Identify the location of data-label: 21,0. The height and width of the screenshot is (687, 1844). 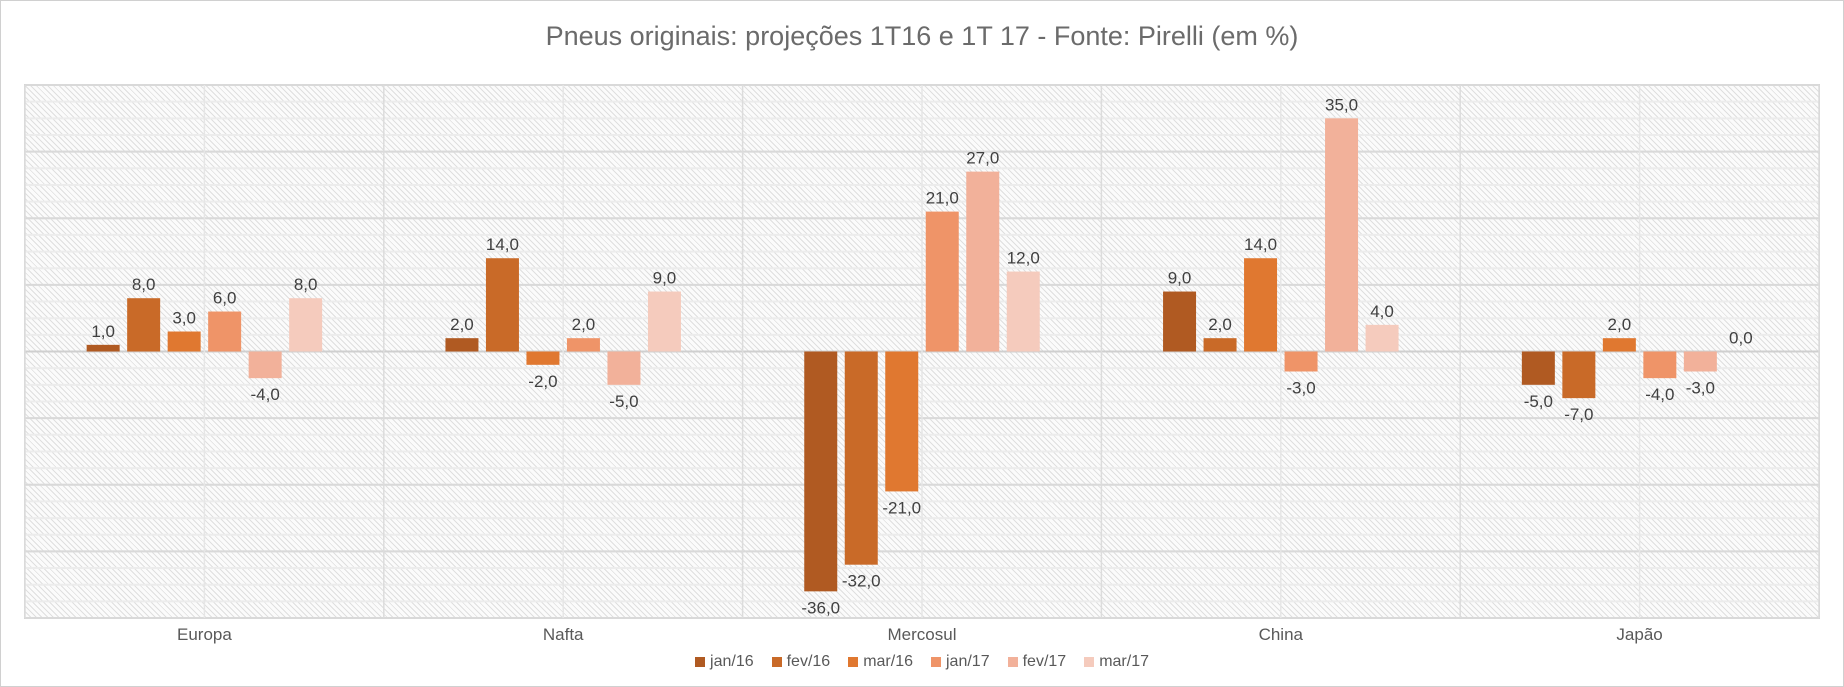
(942, 198).